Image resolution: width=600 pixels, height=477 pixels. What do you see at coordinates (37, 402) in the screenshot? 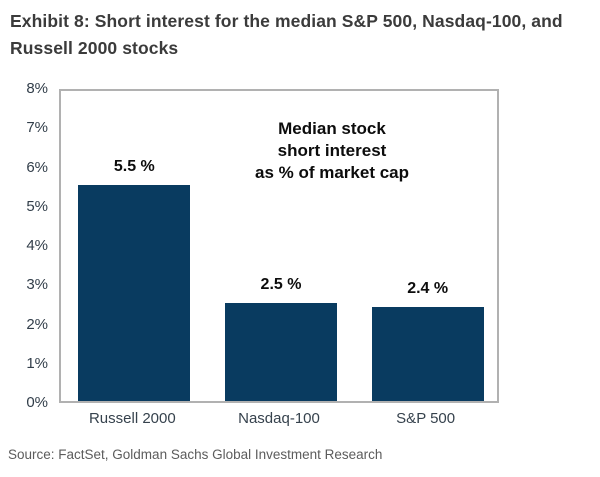
I see `y-axis-tick-label: 0%` at bounding box center [37, 402].